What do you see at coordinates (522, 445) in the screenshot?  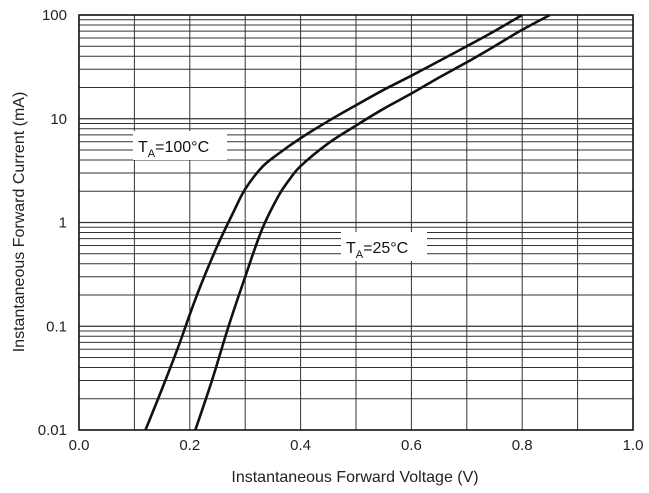 I see `x-tick-label: 0.8` at bounding box center [522, 445].